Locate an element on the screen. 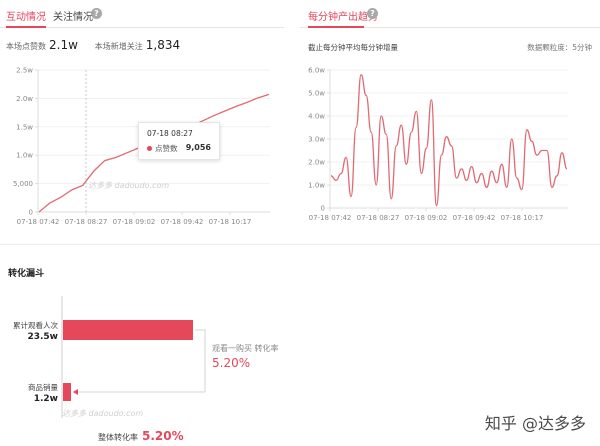  series-dot-icon is located at coordinates (149, 148).